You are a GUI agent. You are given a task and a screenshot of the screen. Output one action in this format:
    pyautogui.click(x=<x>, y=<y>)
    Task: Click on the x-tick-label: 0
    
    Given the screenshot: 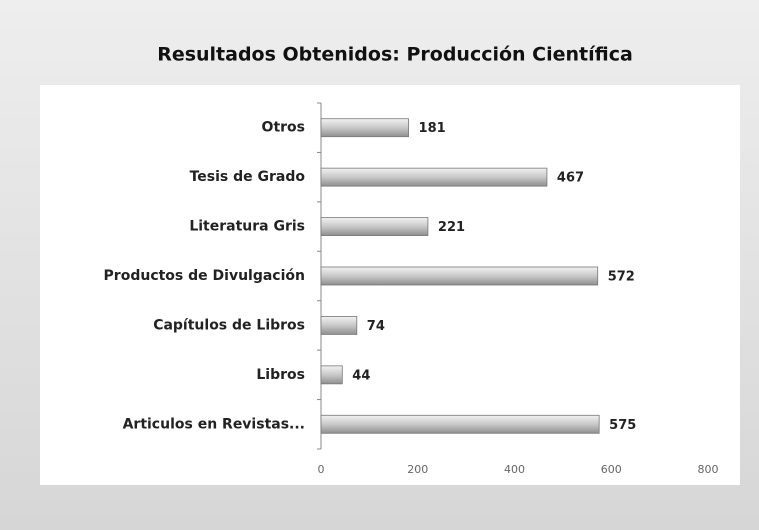 What is the action you would take?
    pyautogui.click(x=321, y=469)
    